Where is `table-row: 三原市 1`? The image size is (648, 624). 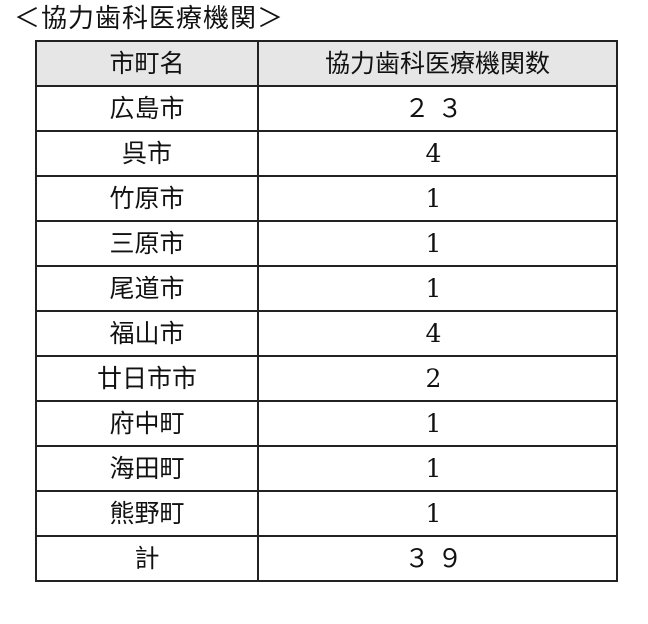
table-row: 三原市 1 is located at coordinates (326, 243).